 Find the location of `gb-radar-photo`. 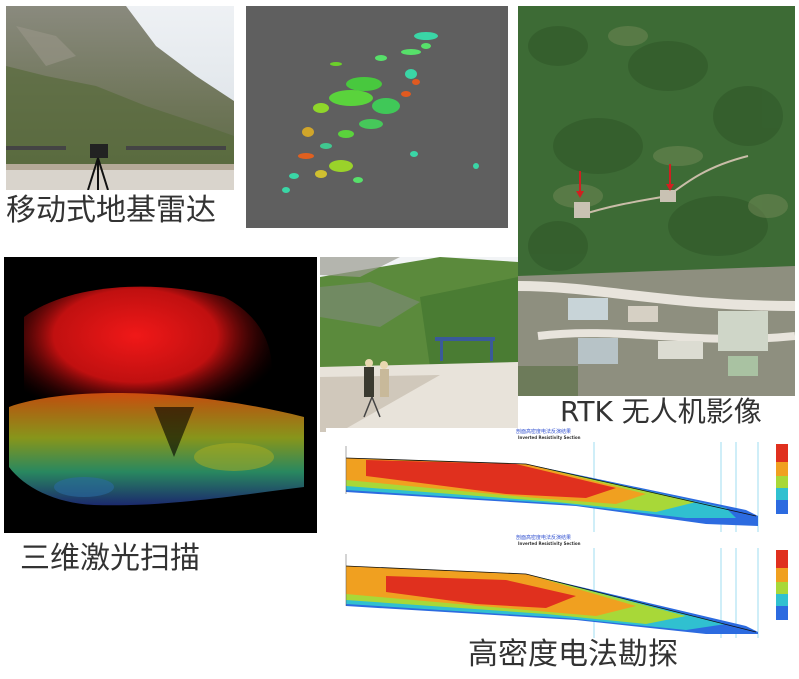

gb-radar-photo is located at coordinates (120, 98).